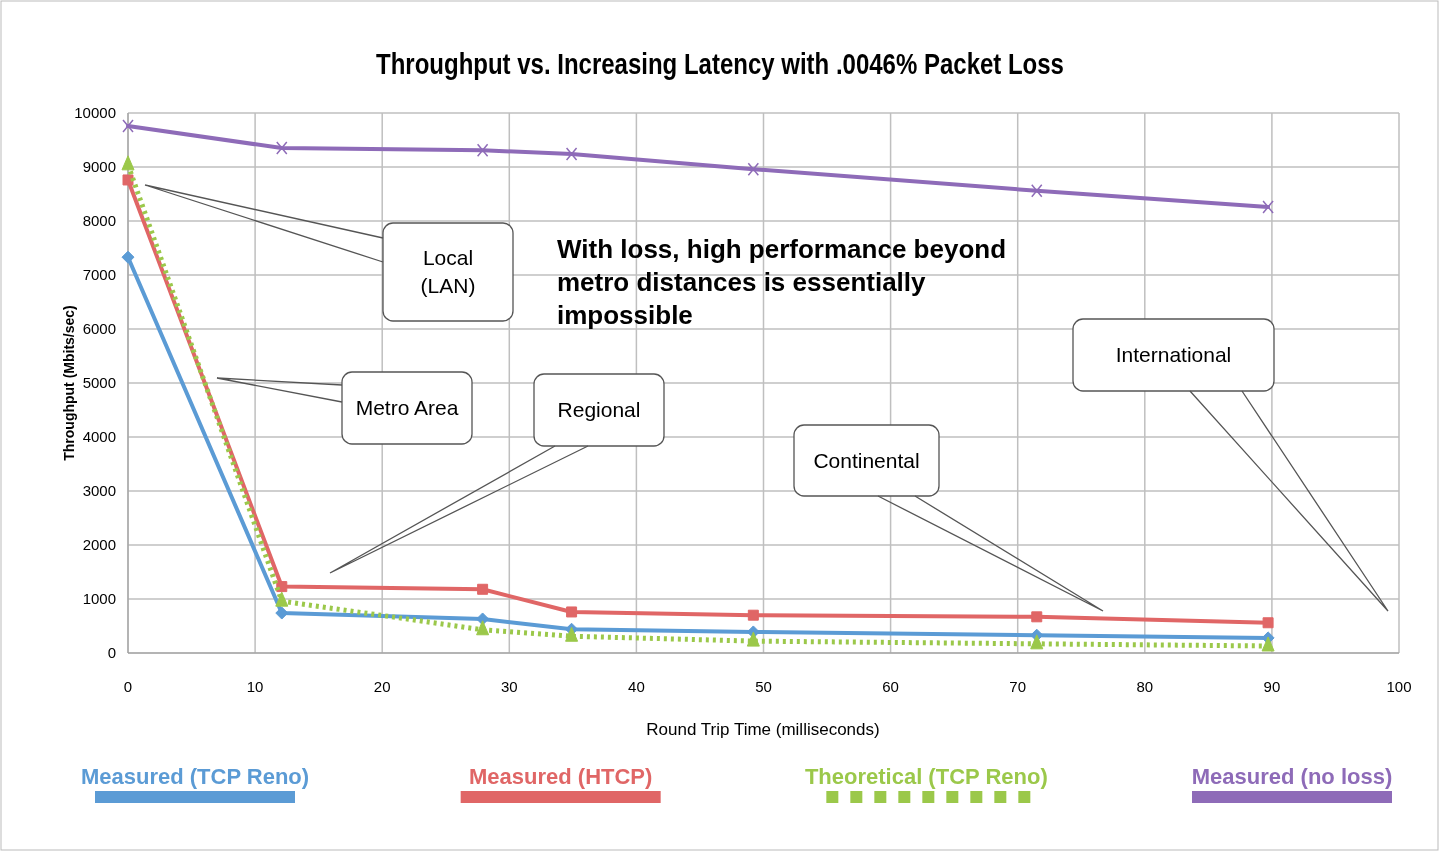 Image resolution: width=1439 pixels, height=851 pixels. What do you see at coordinates (636, 686) in the screenshot?
I see `x-tick-label: 40` at bounding box center [636, 686].